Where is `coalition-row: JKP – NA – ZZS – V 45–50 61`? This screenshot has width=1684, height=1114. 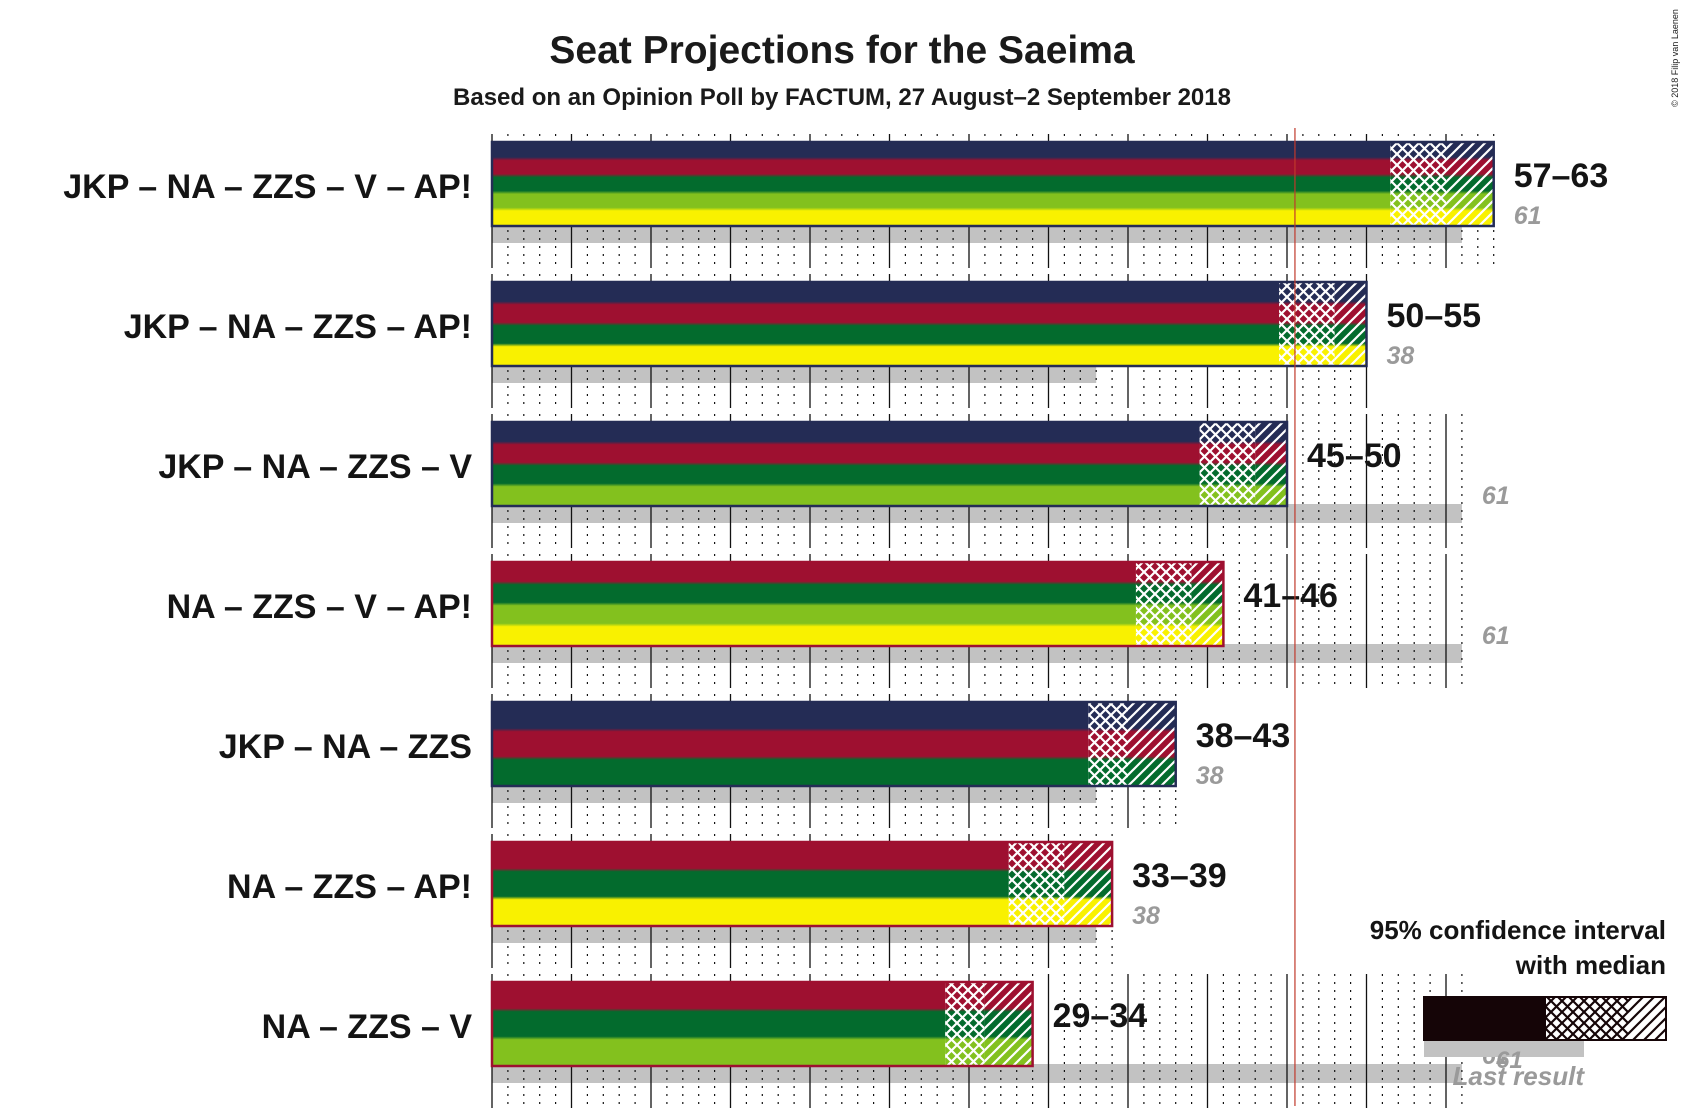 coalition-row: JKP – NA – ZZS – V 45–50 61 is located at coordinates (834, 481).